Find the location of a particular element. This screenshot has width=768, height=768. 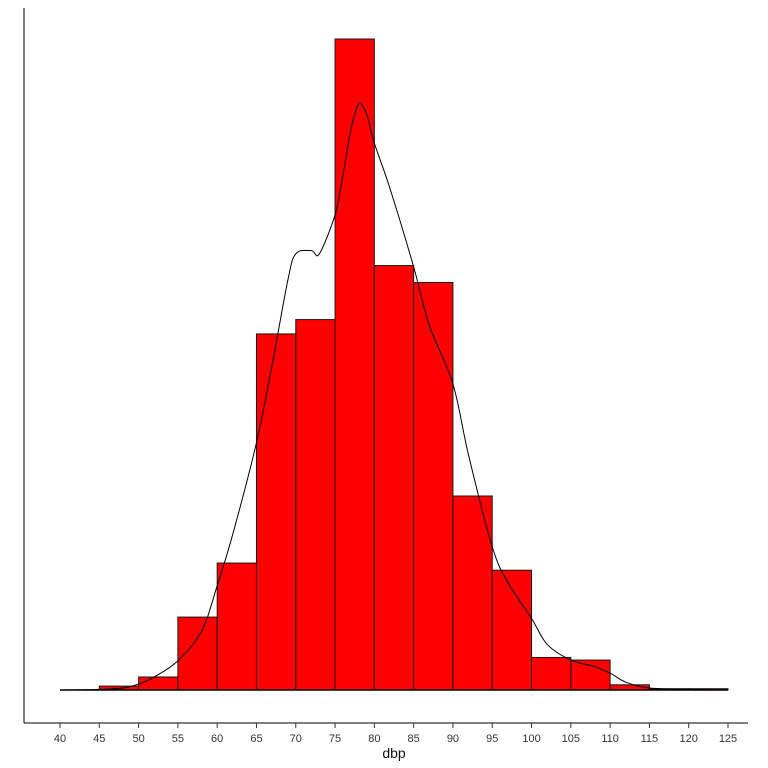

x-tick-label: 120 is located at coordinates (689, 739).